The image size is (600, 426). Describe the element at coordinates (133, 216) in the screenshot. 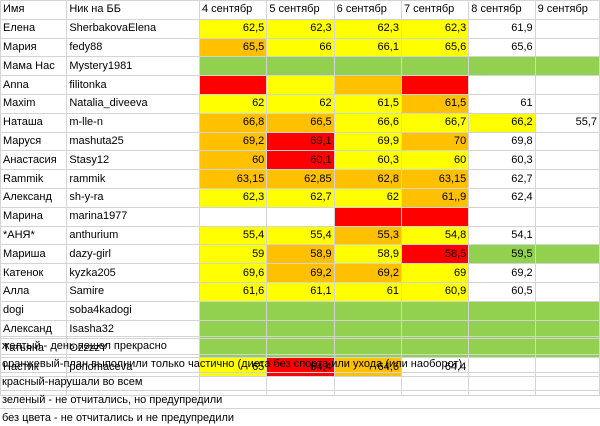

I see `nickname-cell: marina1977` at that location.